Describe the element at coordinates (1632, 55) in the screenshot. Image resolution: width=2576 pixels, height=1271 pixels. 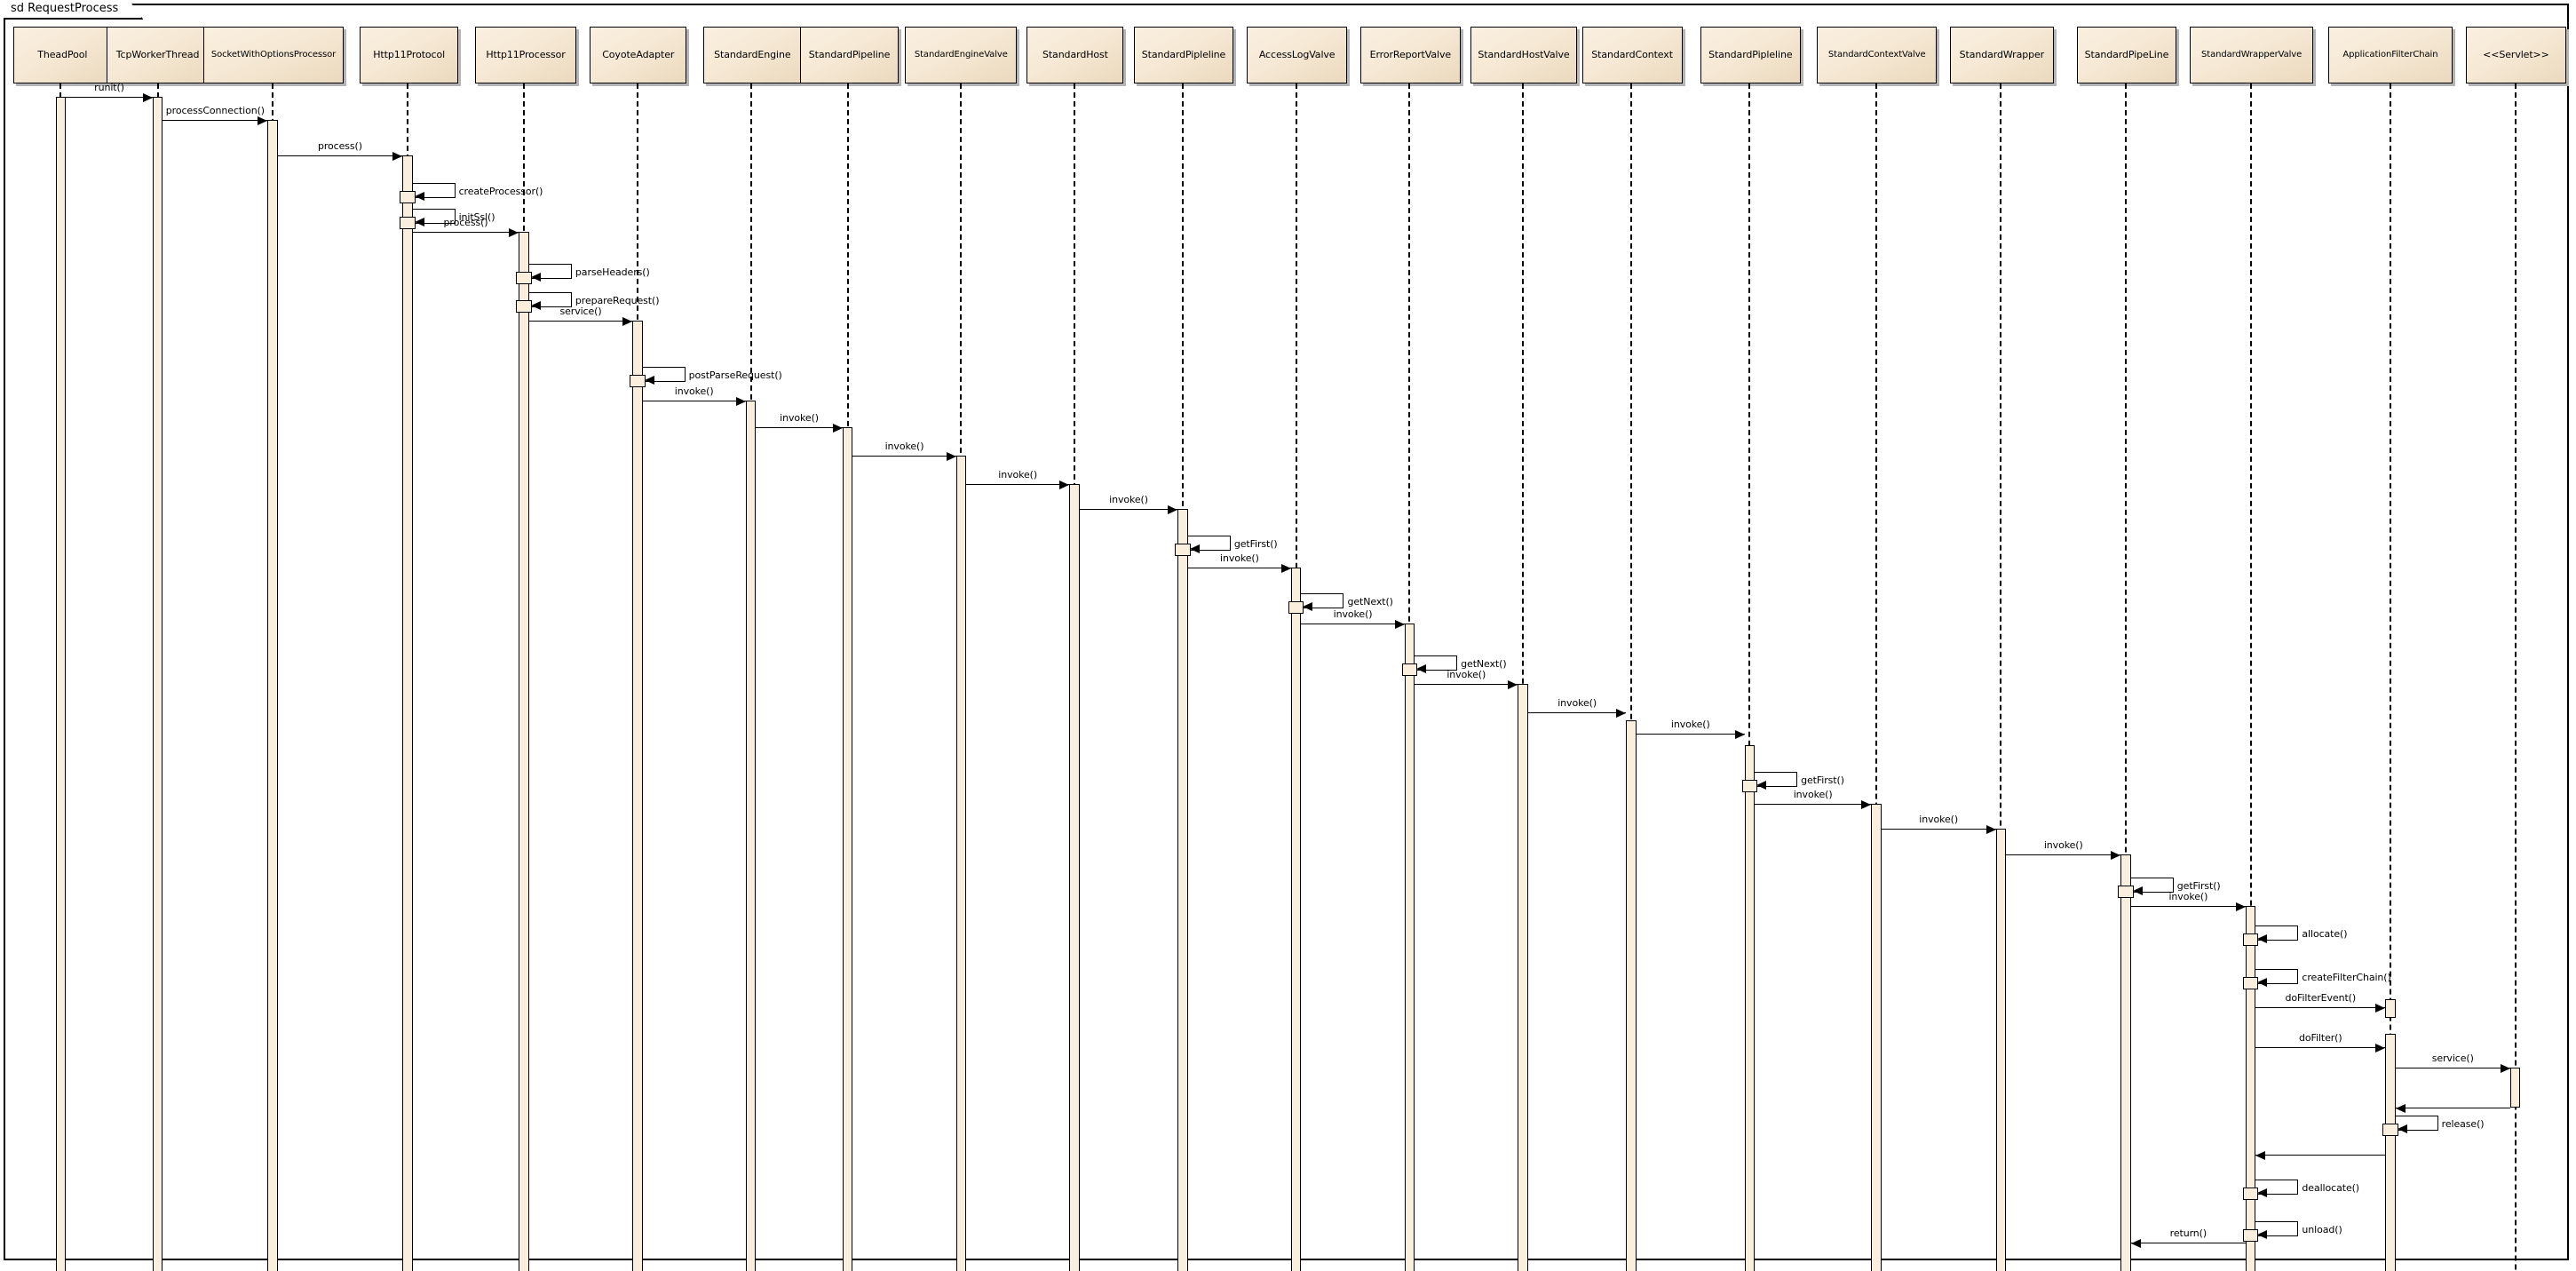
I see `lifeline-head-standardcontext: StandardContext` at that location.